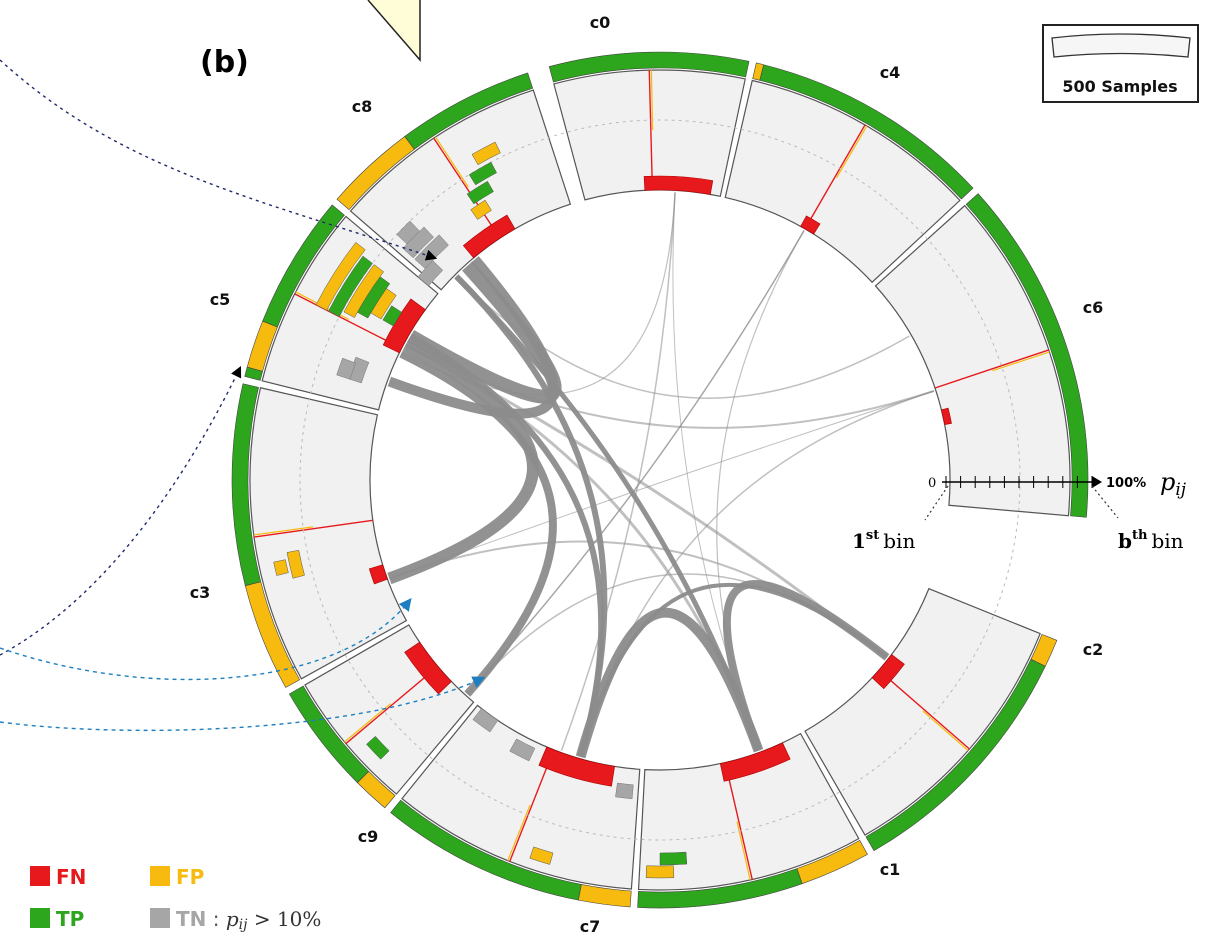 This screenshot has height=945, width=1215. I want to click on class-label-c9: c9, so click(368, 836).